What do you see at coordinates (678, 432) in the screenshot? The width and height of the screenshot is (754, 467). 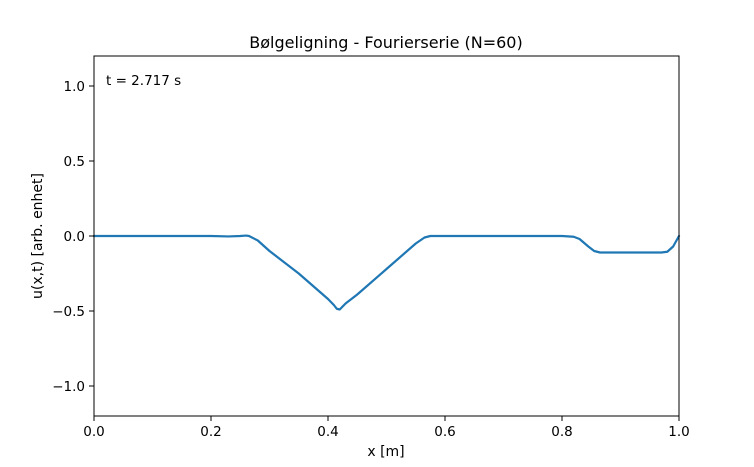 I see `x-tick-label: 1.0` at bounding box center [678, 432].